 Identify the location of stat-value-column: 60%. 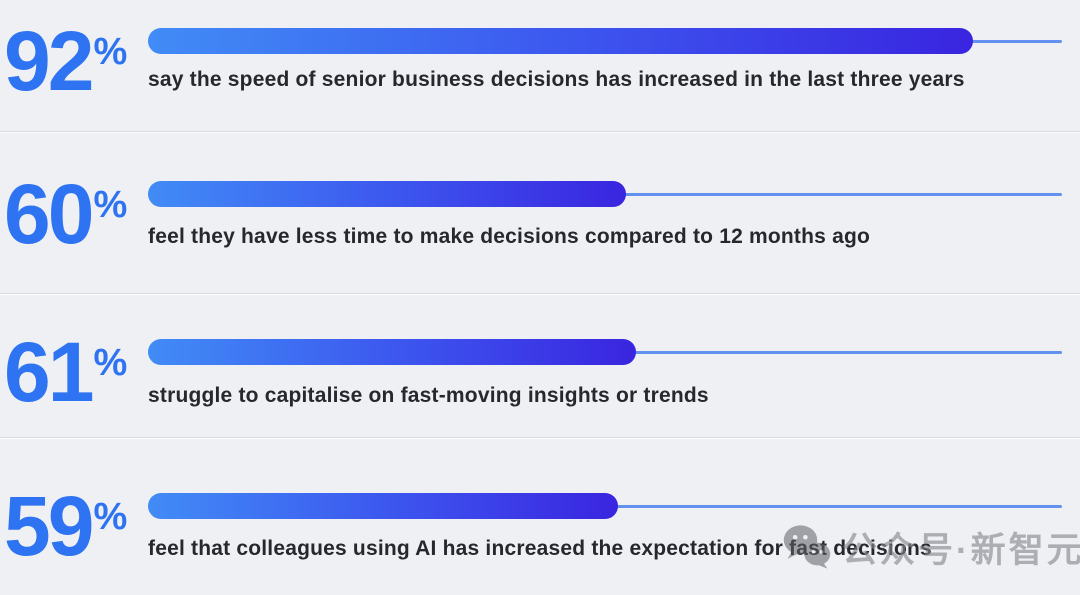
(74, 212).